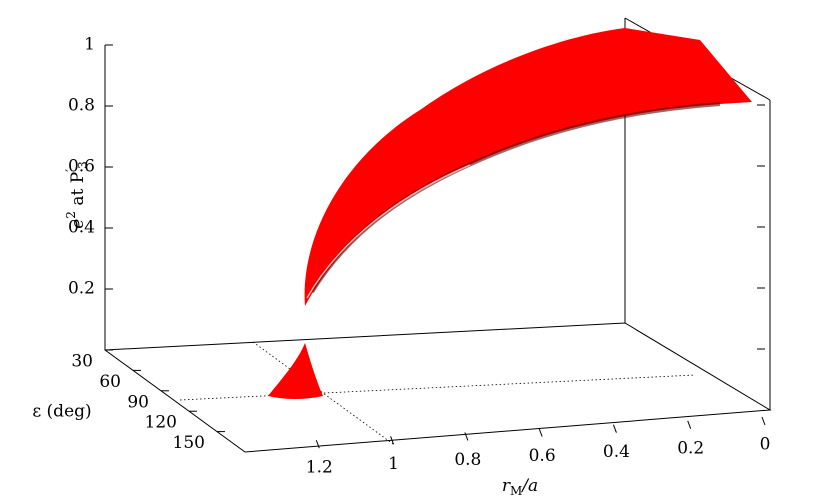 The height and width of the screenshot is (498, 830). I want to click on x-tick-label: 0.6, so click(542, 456).